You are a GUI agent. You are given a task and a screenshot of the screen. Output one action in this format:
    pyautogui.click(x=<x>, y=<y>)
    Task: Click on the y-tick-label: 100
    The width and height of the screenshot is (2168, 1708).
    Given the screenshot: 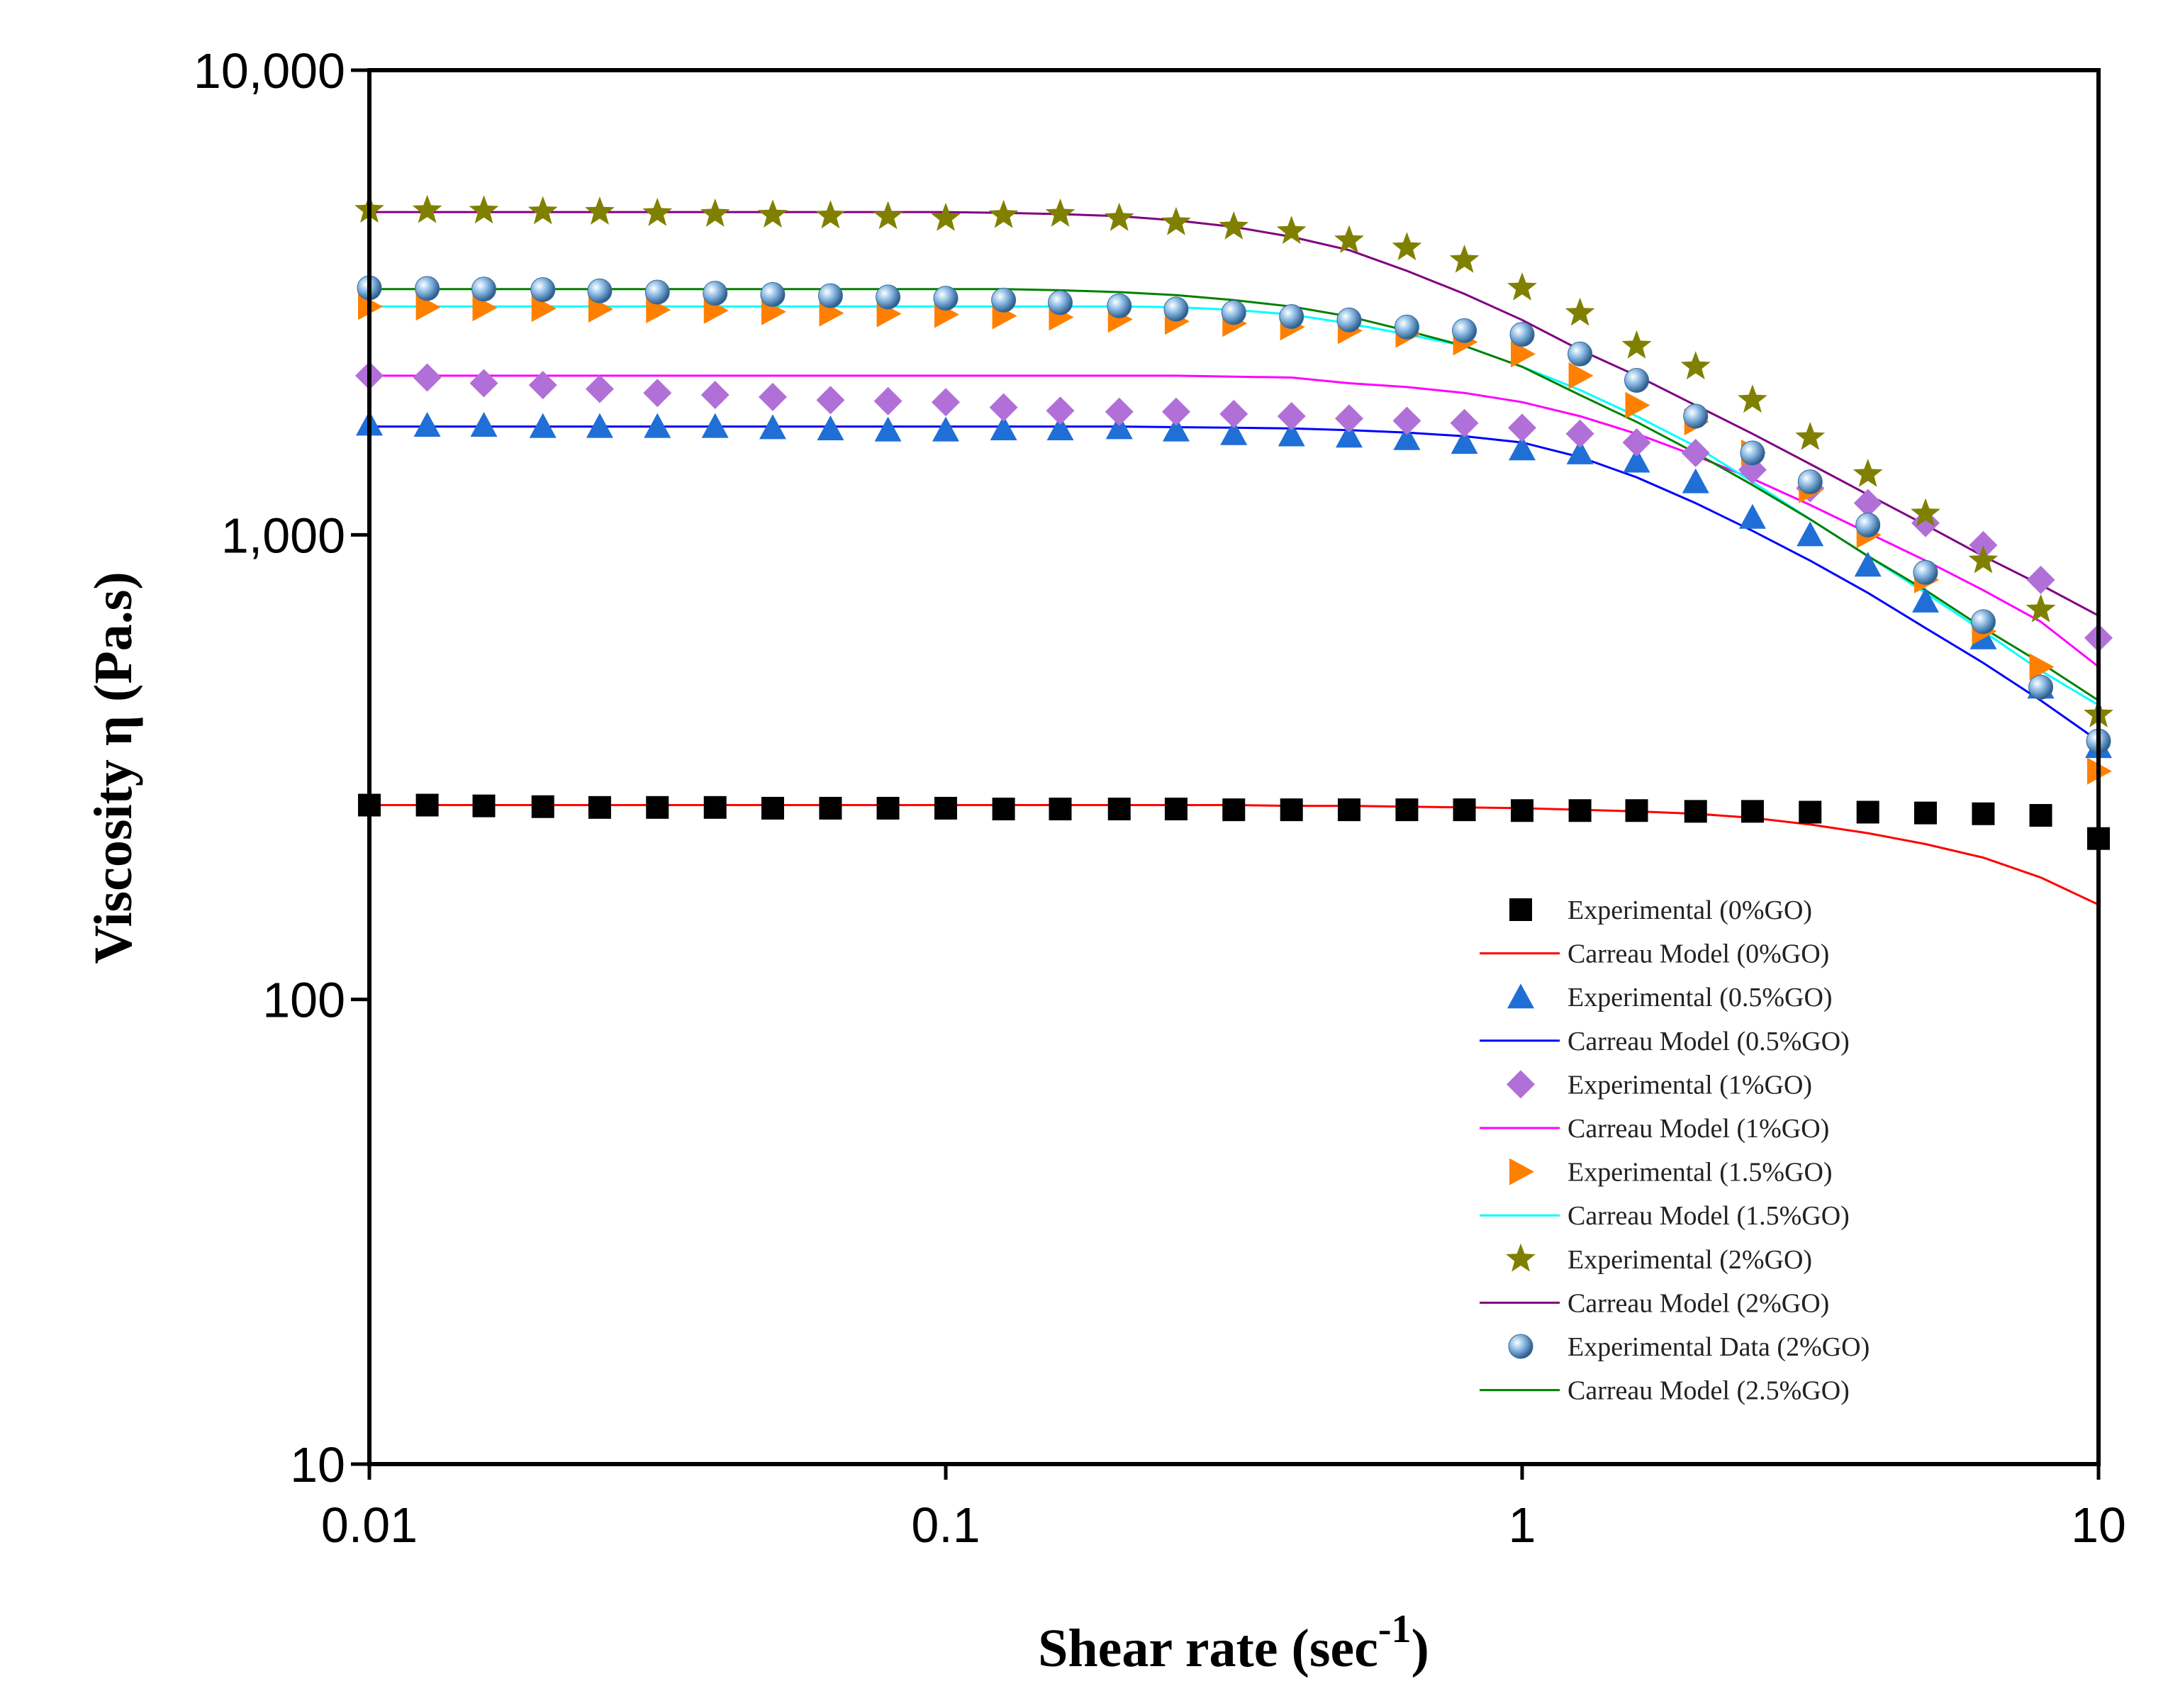 What is the action you would take?
    pyautogui.click(x=303, y=1000)
    